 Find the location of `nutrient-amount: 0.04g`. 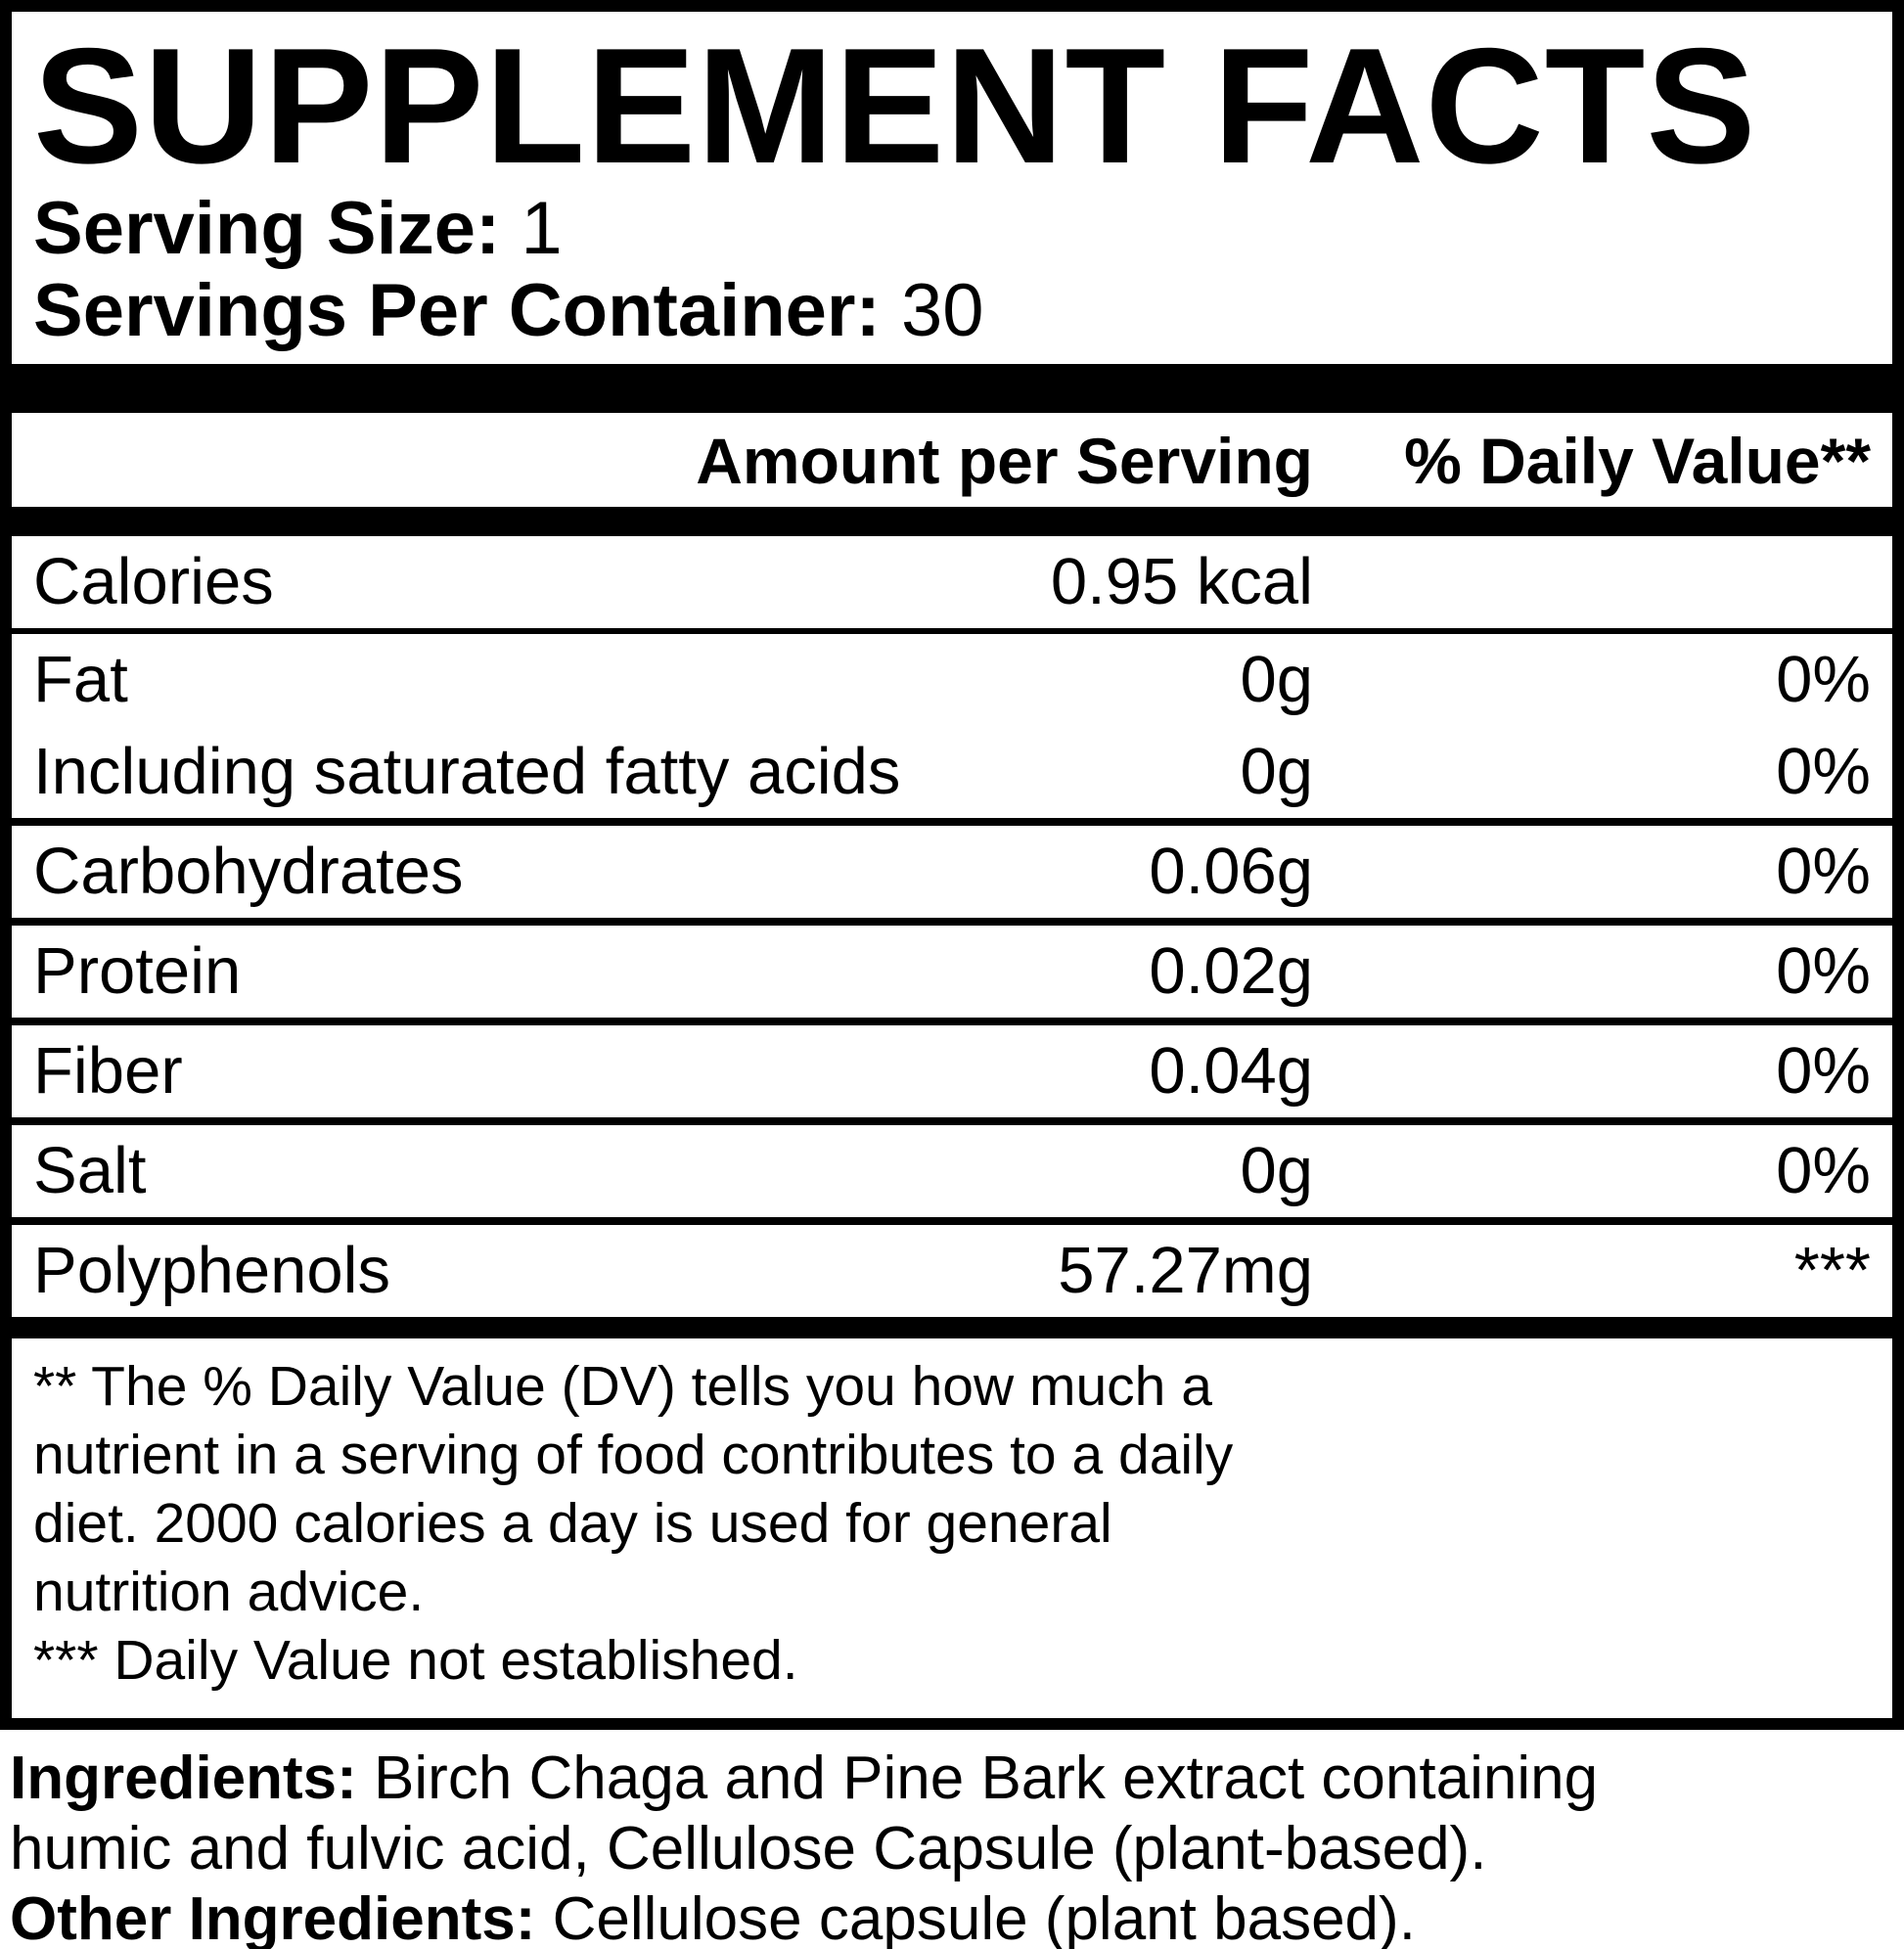

nutrient-amount: 0.04g is located at coordinates (1231, 1071).